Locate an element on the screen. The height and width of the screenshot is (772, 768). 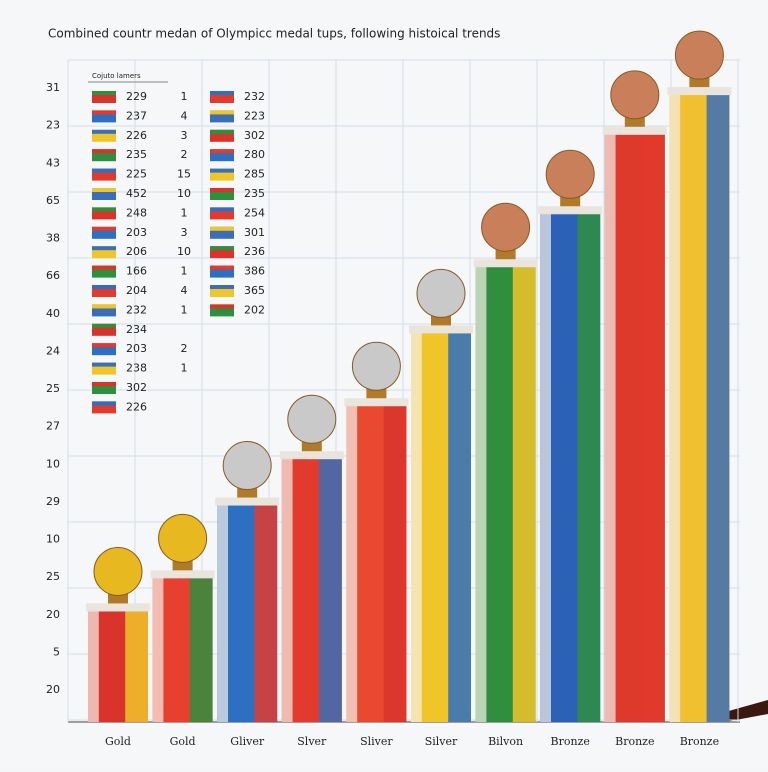
inset-cell: 225 is located at coordinates (136, 174).